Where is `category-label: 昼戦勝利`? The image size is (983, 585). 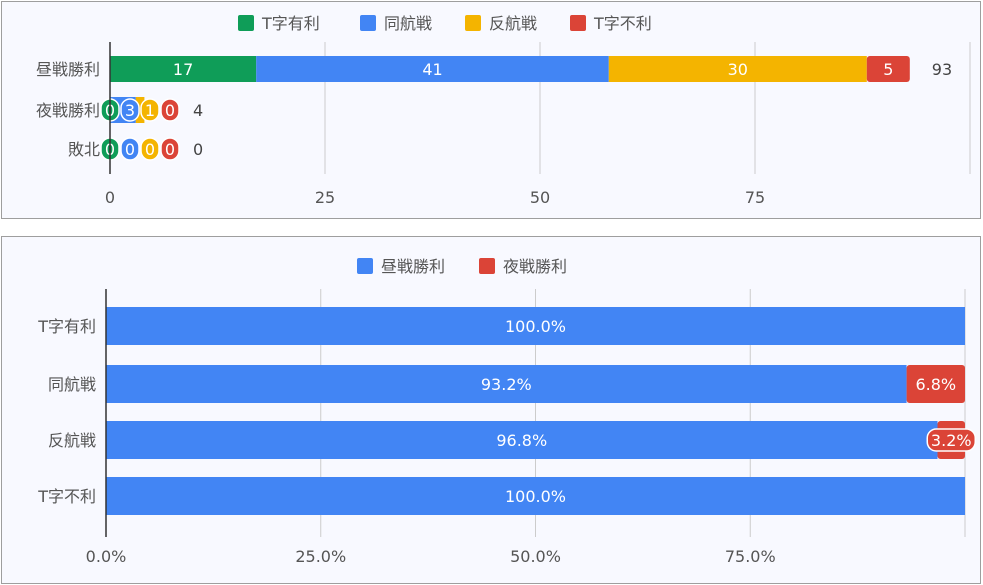
category-label: 昼戦勝利 is located at coordinates (68, 69).